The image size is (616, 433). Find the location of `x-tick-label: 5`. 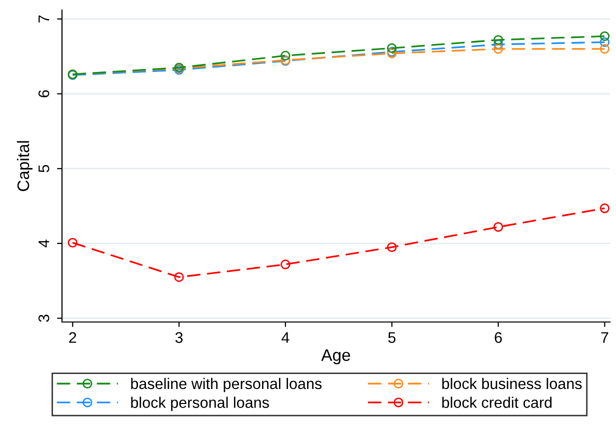

x-tick-label: 5 is located at coordinates (392, 337).